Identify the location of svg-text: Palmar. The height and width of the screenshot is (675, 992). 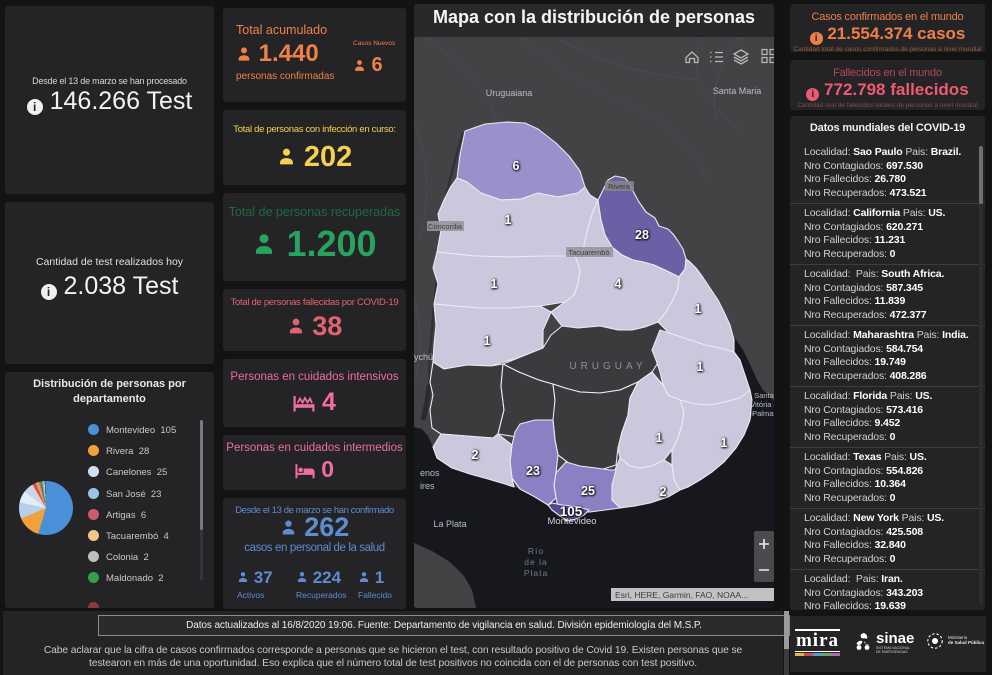
(763, 413).